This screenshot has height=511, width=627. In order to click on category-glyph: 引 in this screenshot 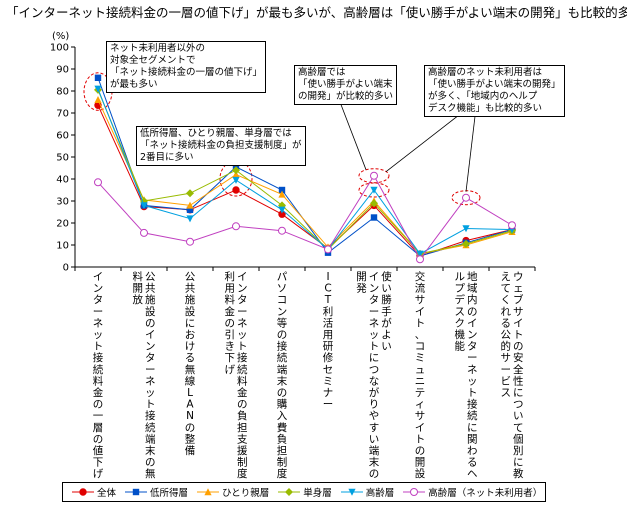, I will do `click(230, 334)`.